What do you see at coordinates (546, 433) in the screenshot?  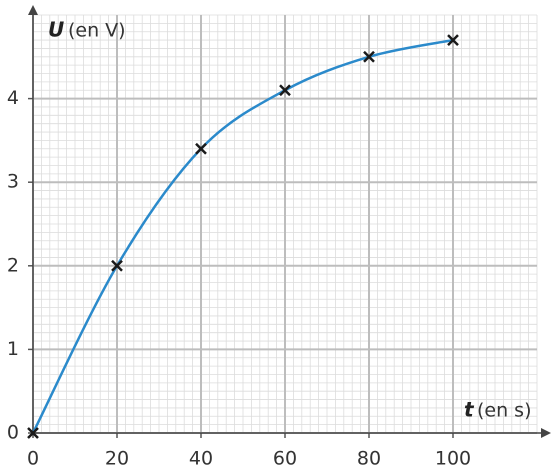 I see `x-axis-arrow` at bounding box center [546, 433].